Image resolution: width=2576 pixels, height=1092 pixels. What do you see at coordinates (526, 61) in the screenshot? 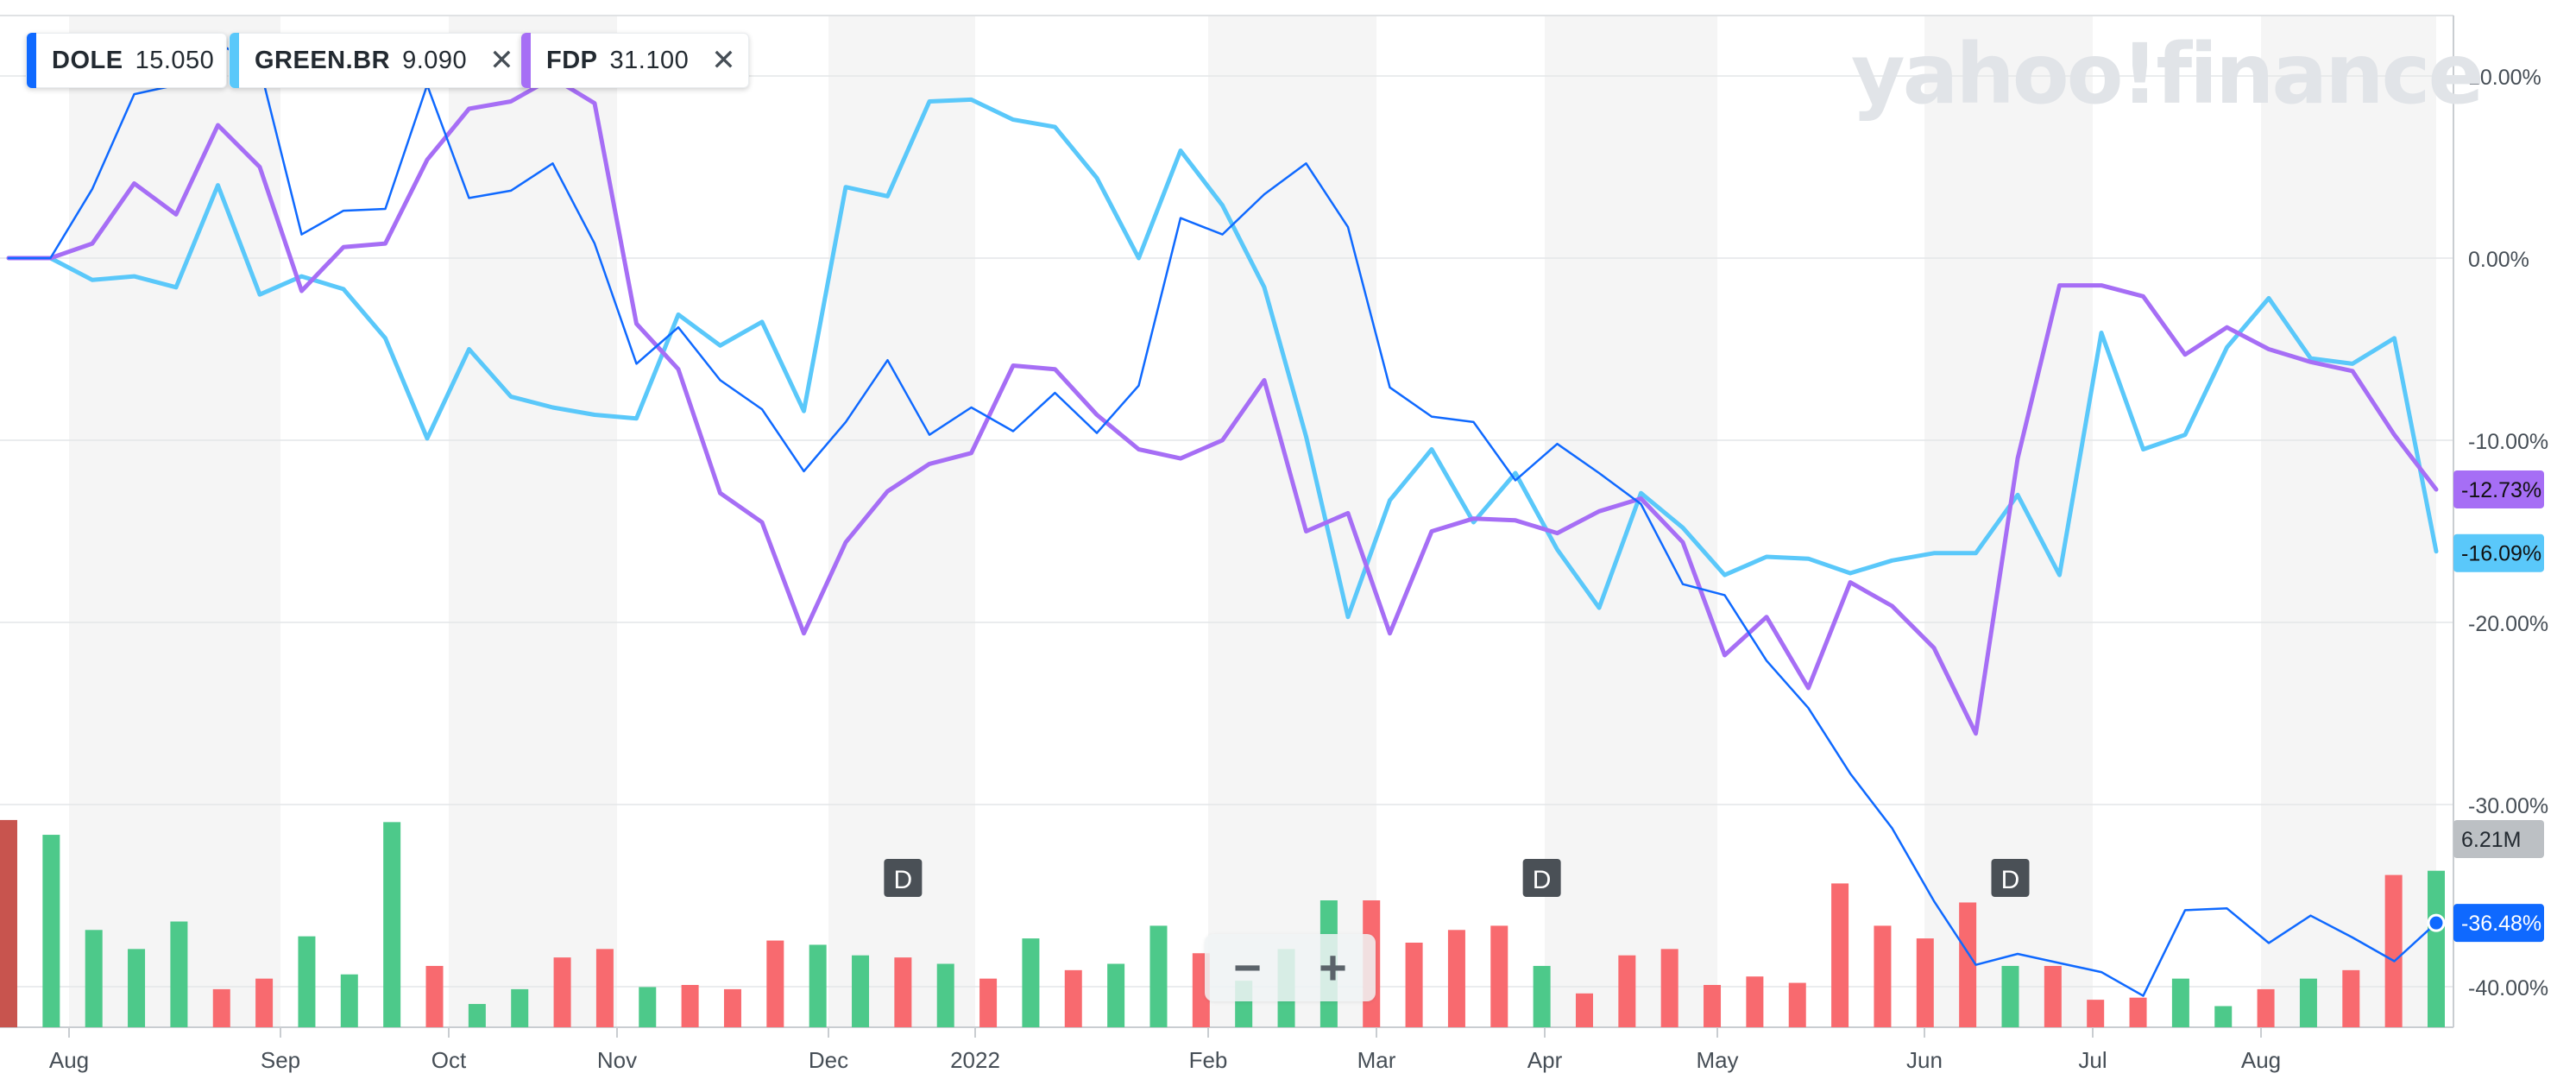
I see `legend-swatch-fdp` at bounding box center [526, 61].